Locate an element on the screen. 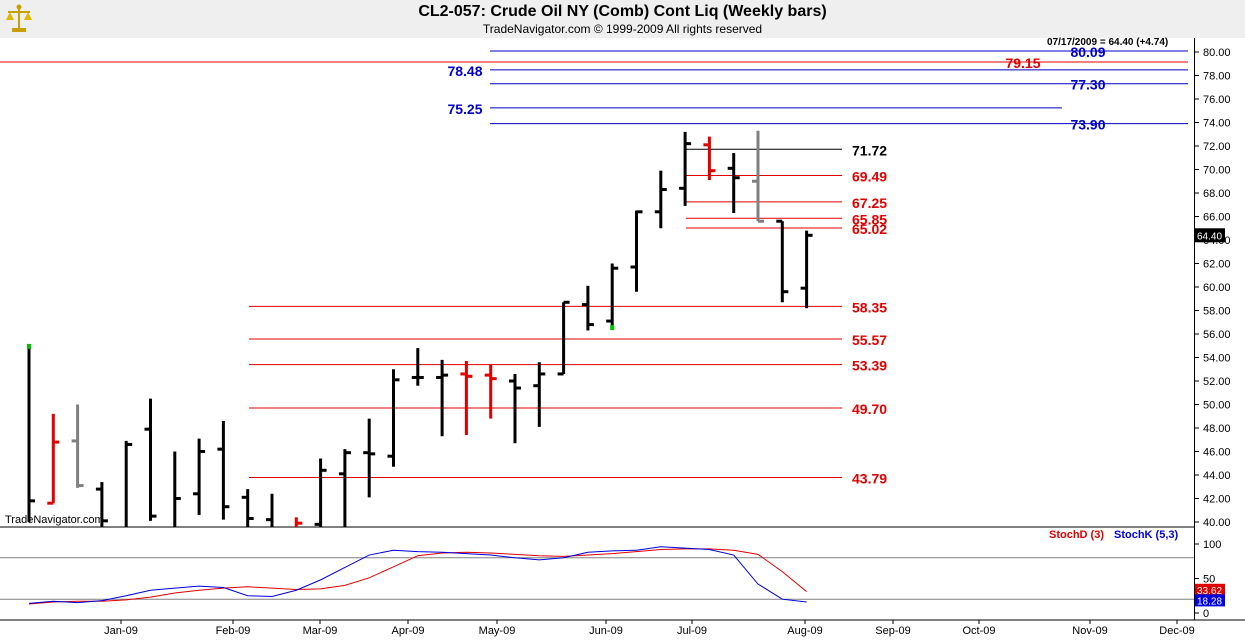 The height and width of the screenshot is (640, 1245). y-tick-label: 60.00 is located at coordinates (1217, 288).